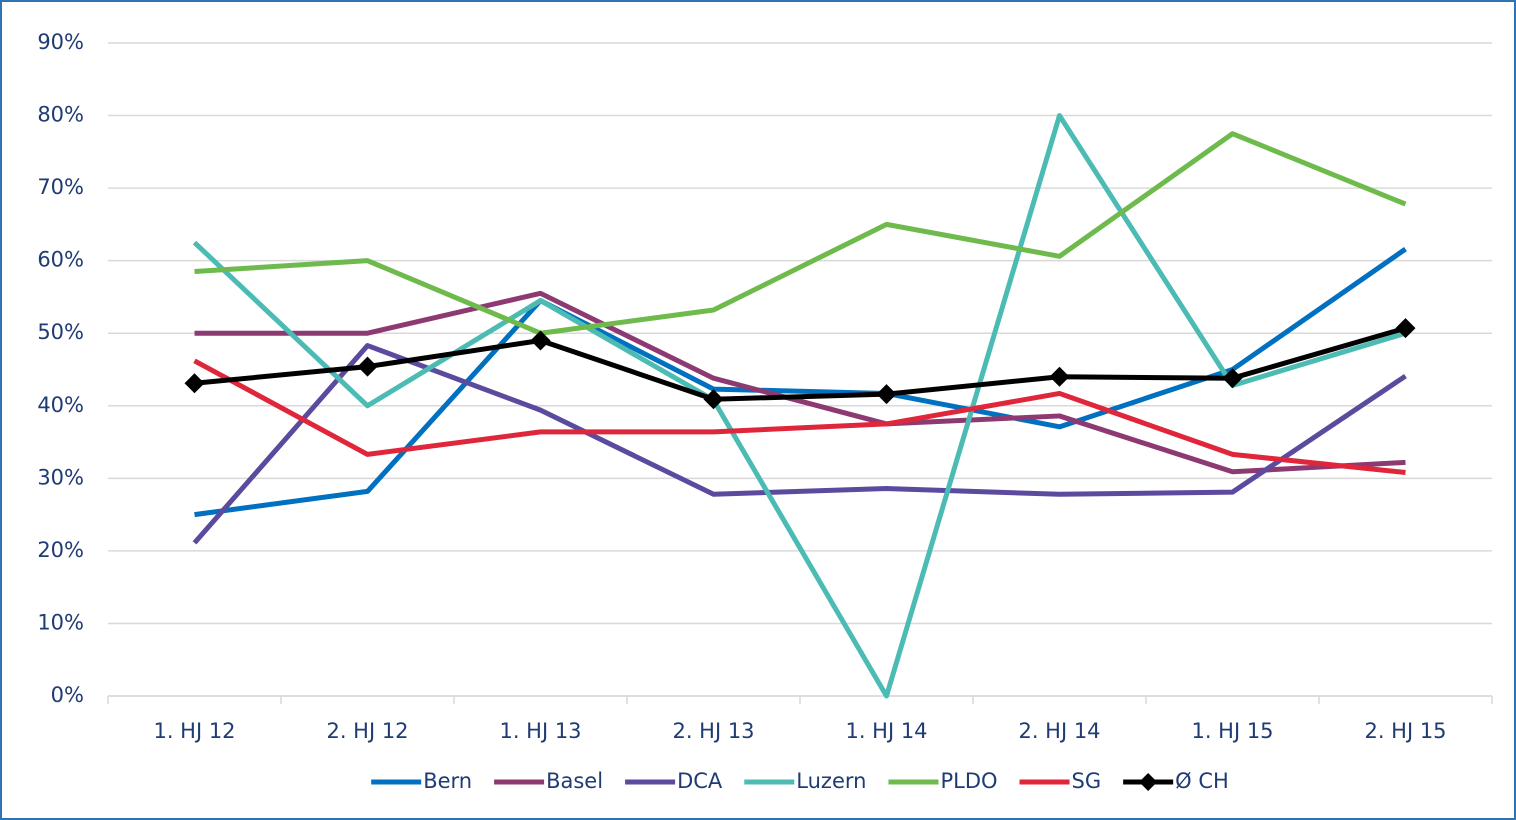 The image size is (1516, 820). I want to click on y-tick-label: 0%, so click(67, 695).